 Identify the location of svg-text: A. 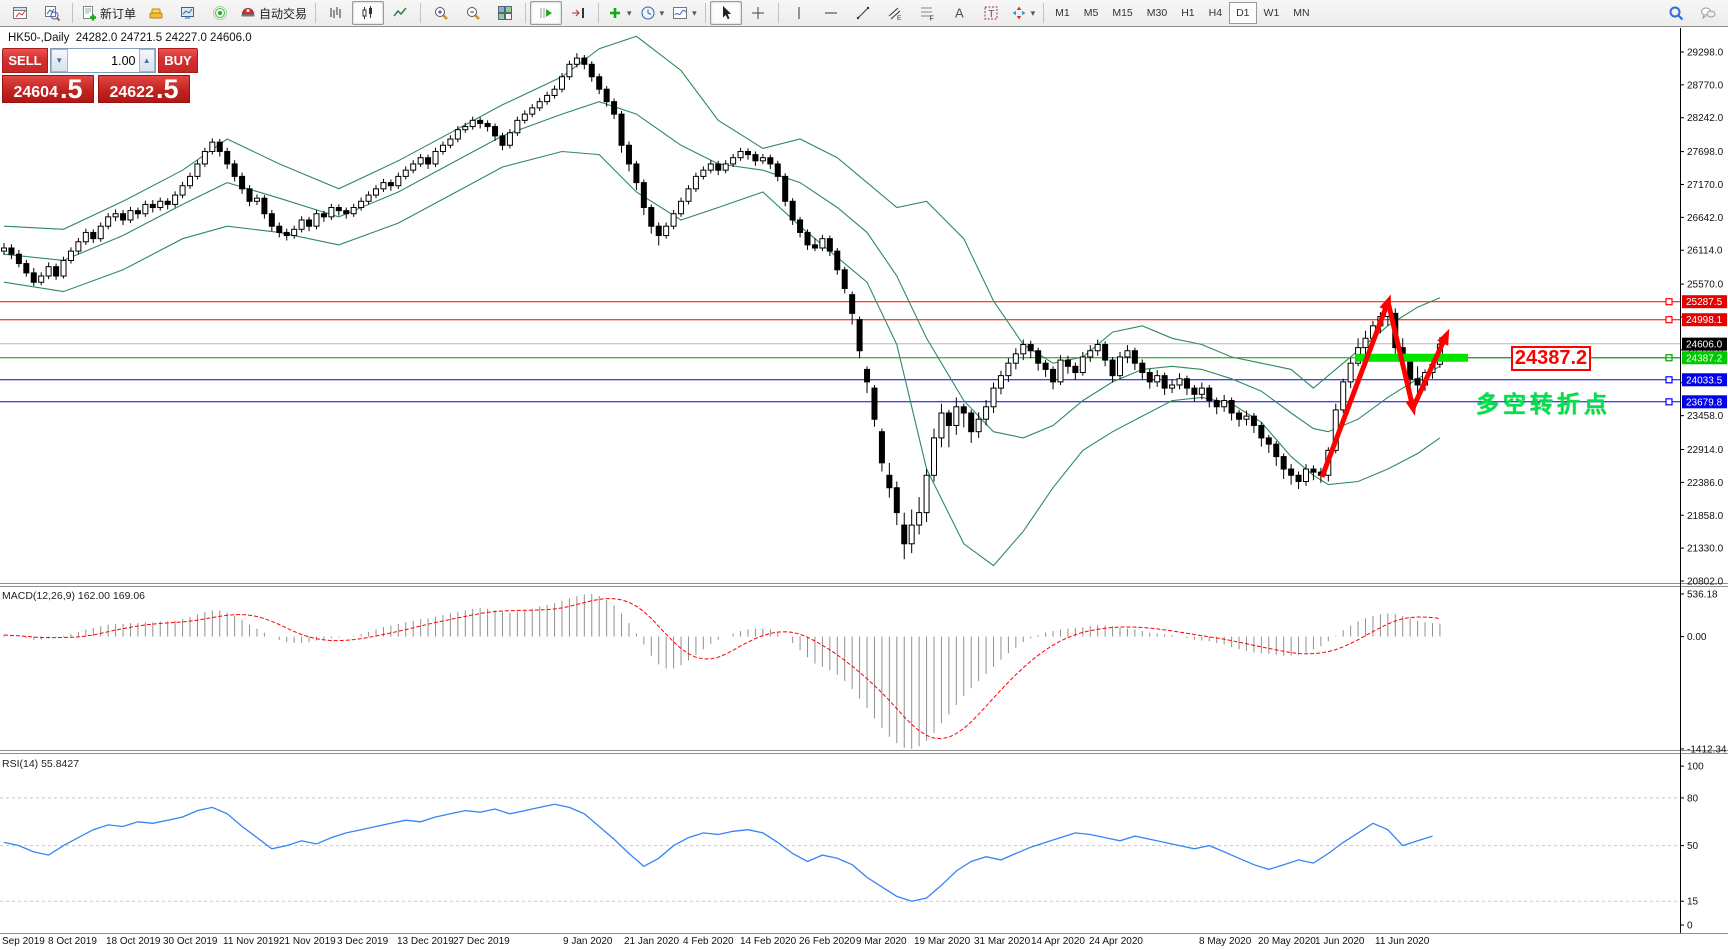
(959, 13).